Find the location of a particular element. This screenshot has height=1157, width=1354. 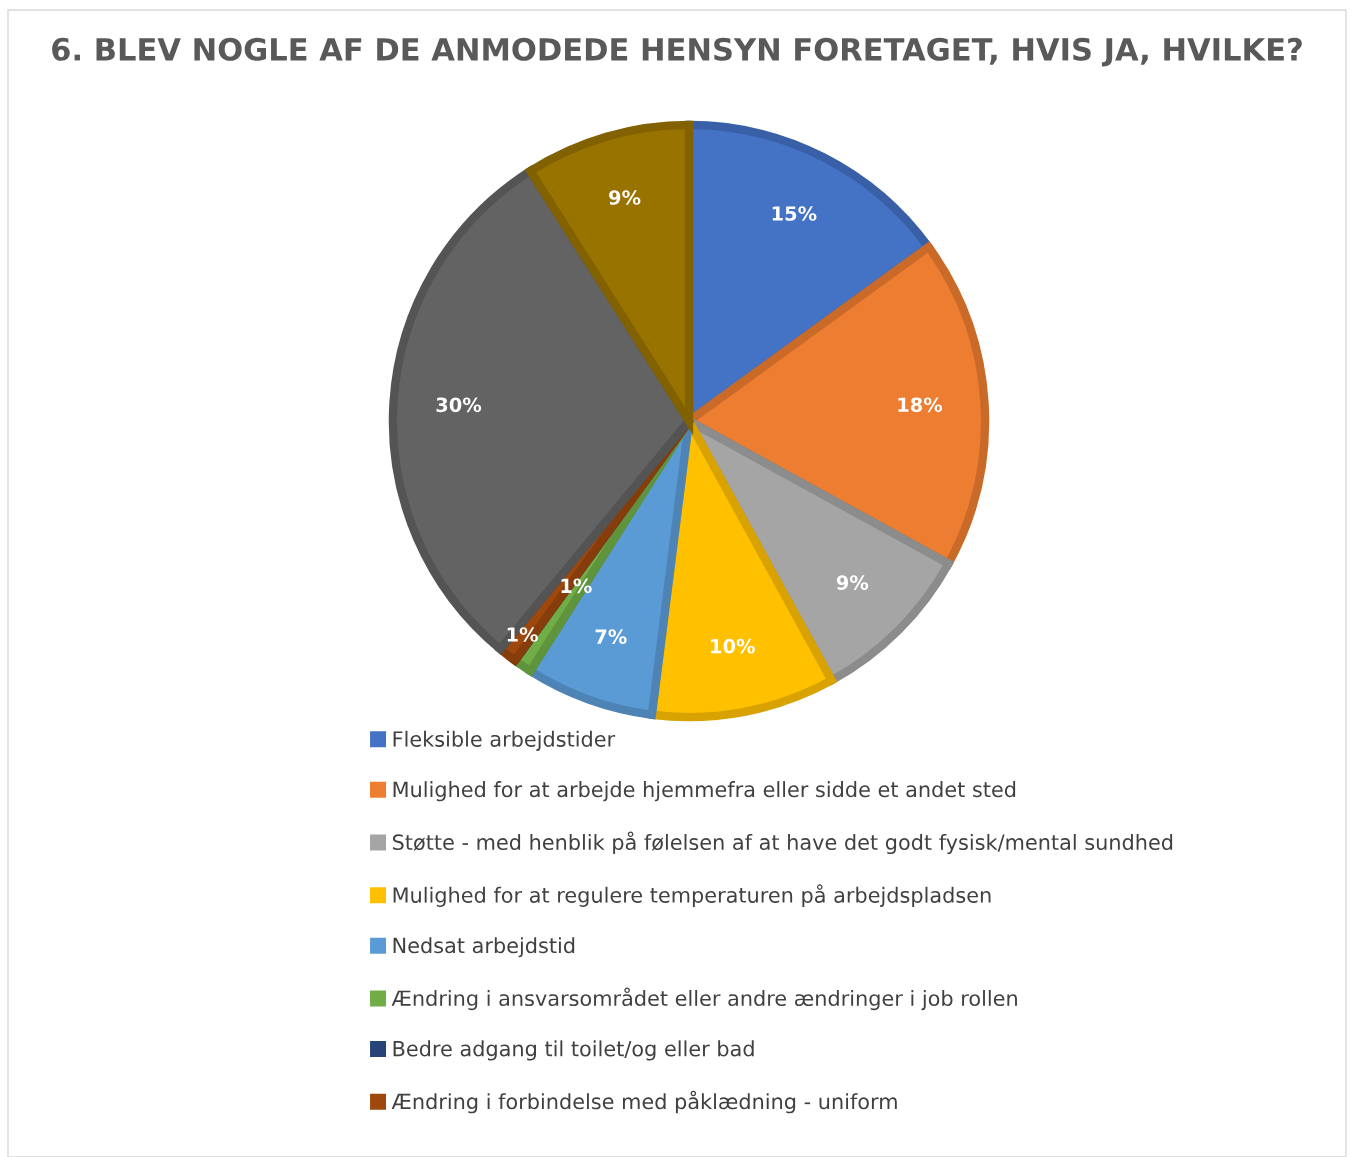

legend-label: Ændring i ansvarsområdet eller andre ændringer i job rollen is located at coordinates (704, 999).